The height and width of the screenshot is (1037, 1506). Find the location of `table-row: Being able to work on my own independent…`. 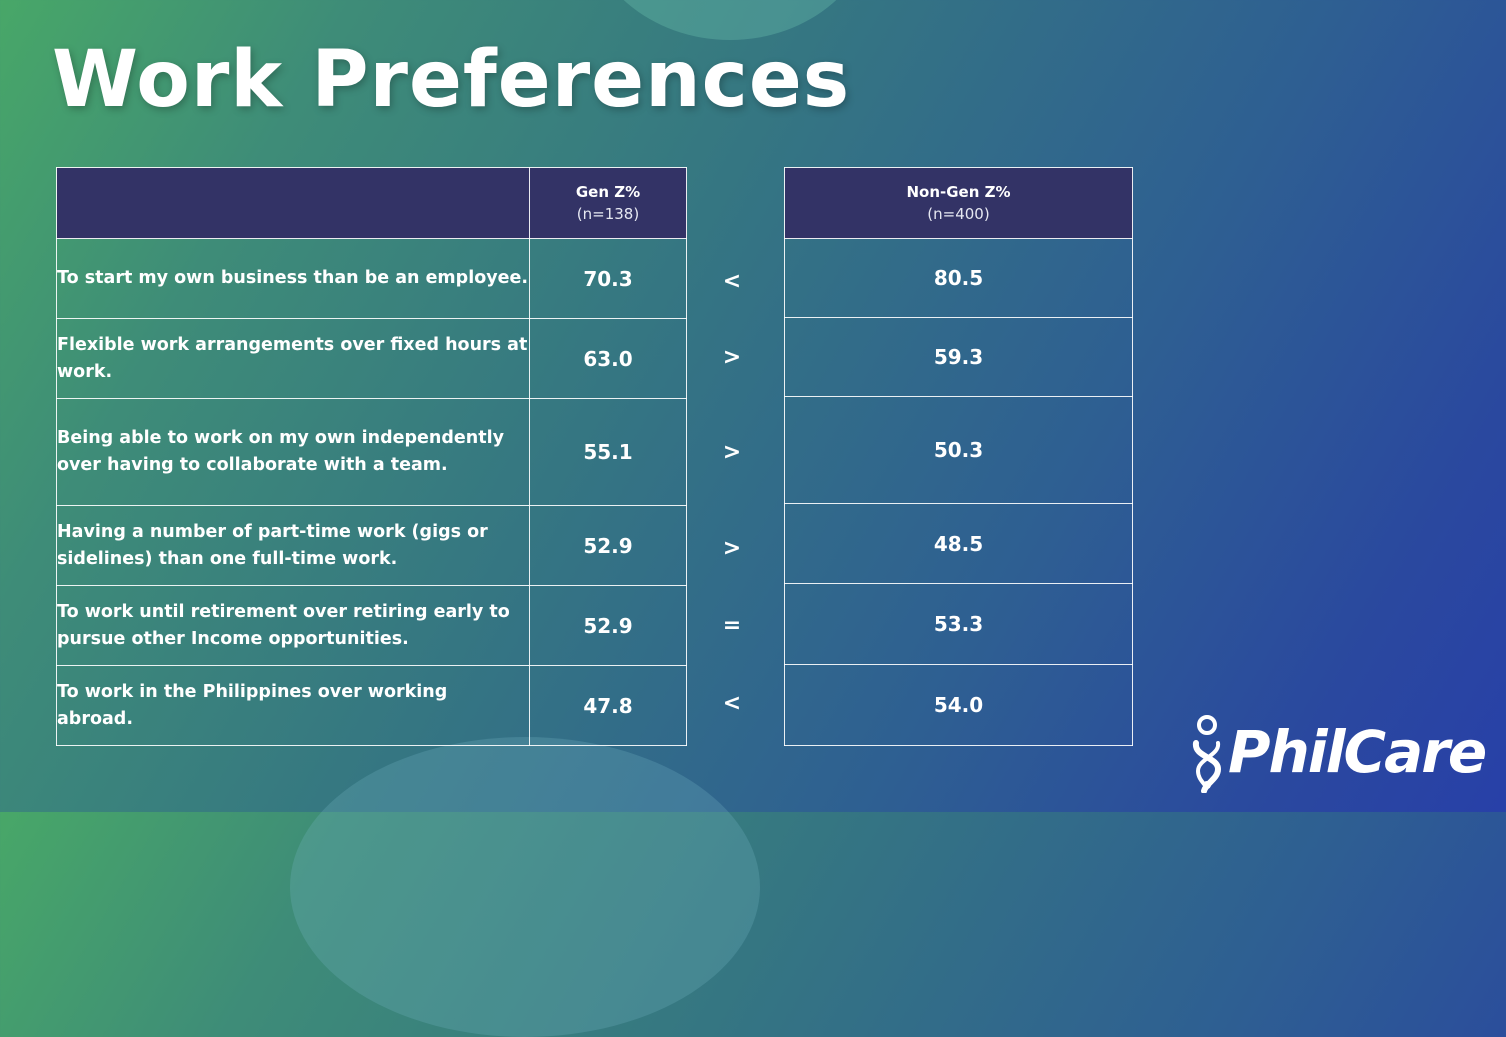

table-row: Being able to work on my own independent… is located at coordinates (371, 452).